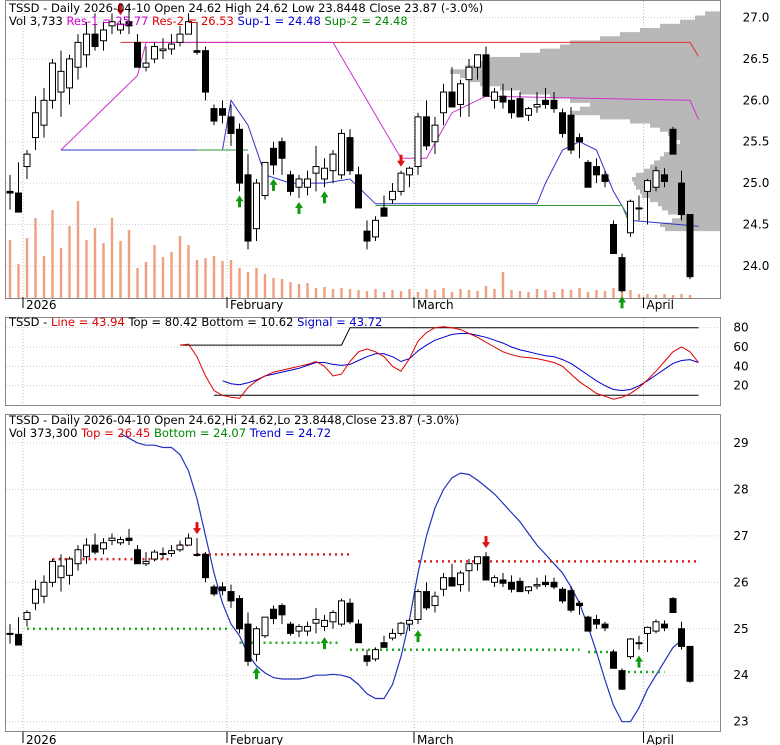 The image size is (780, 745). Describe the element at coordinates (740, 328) in the screenshot. I see `osc-tick-label: 80` at that location.